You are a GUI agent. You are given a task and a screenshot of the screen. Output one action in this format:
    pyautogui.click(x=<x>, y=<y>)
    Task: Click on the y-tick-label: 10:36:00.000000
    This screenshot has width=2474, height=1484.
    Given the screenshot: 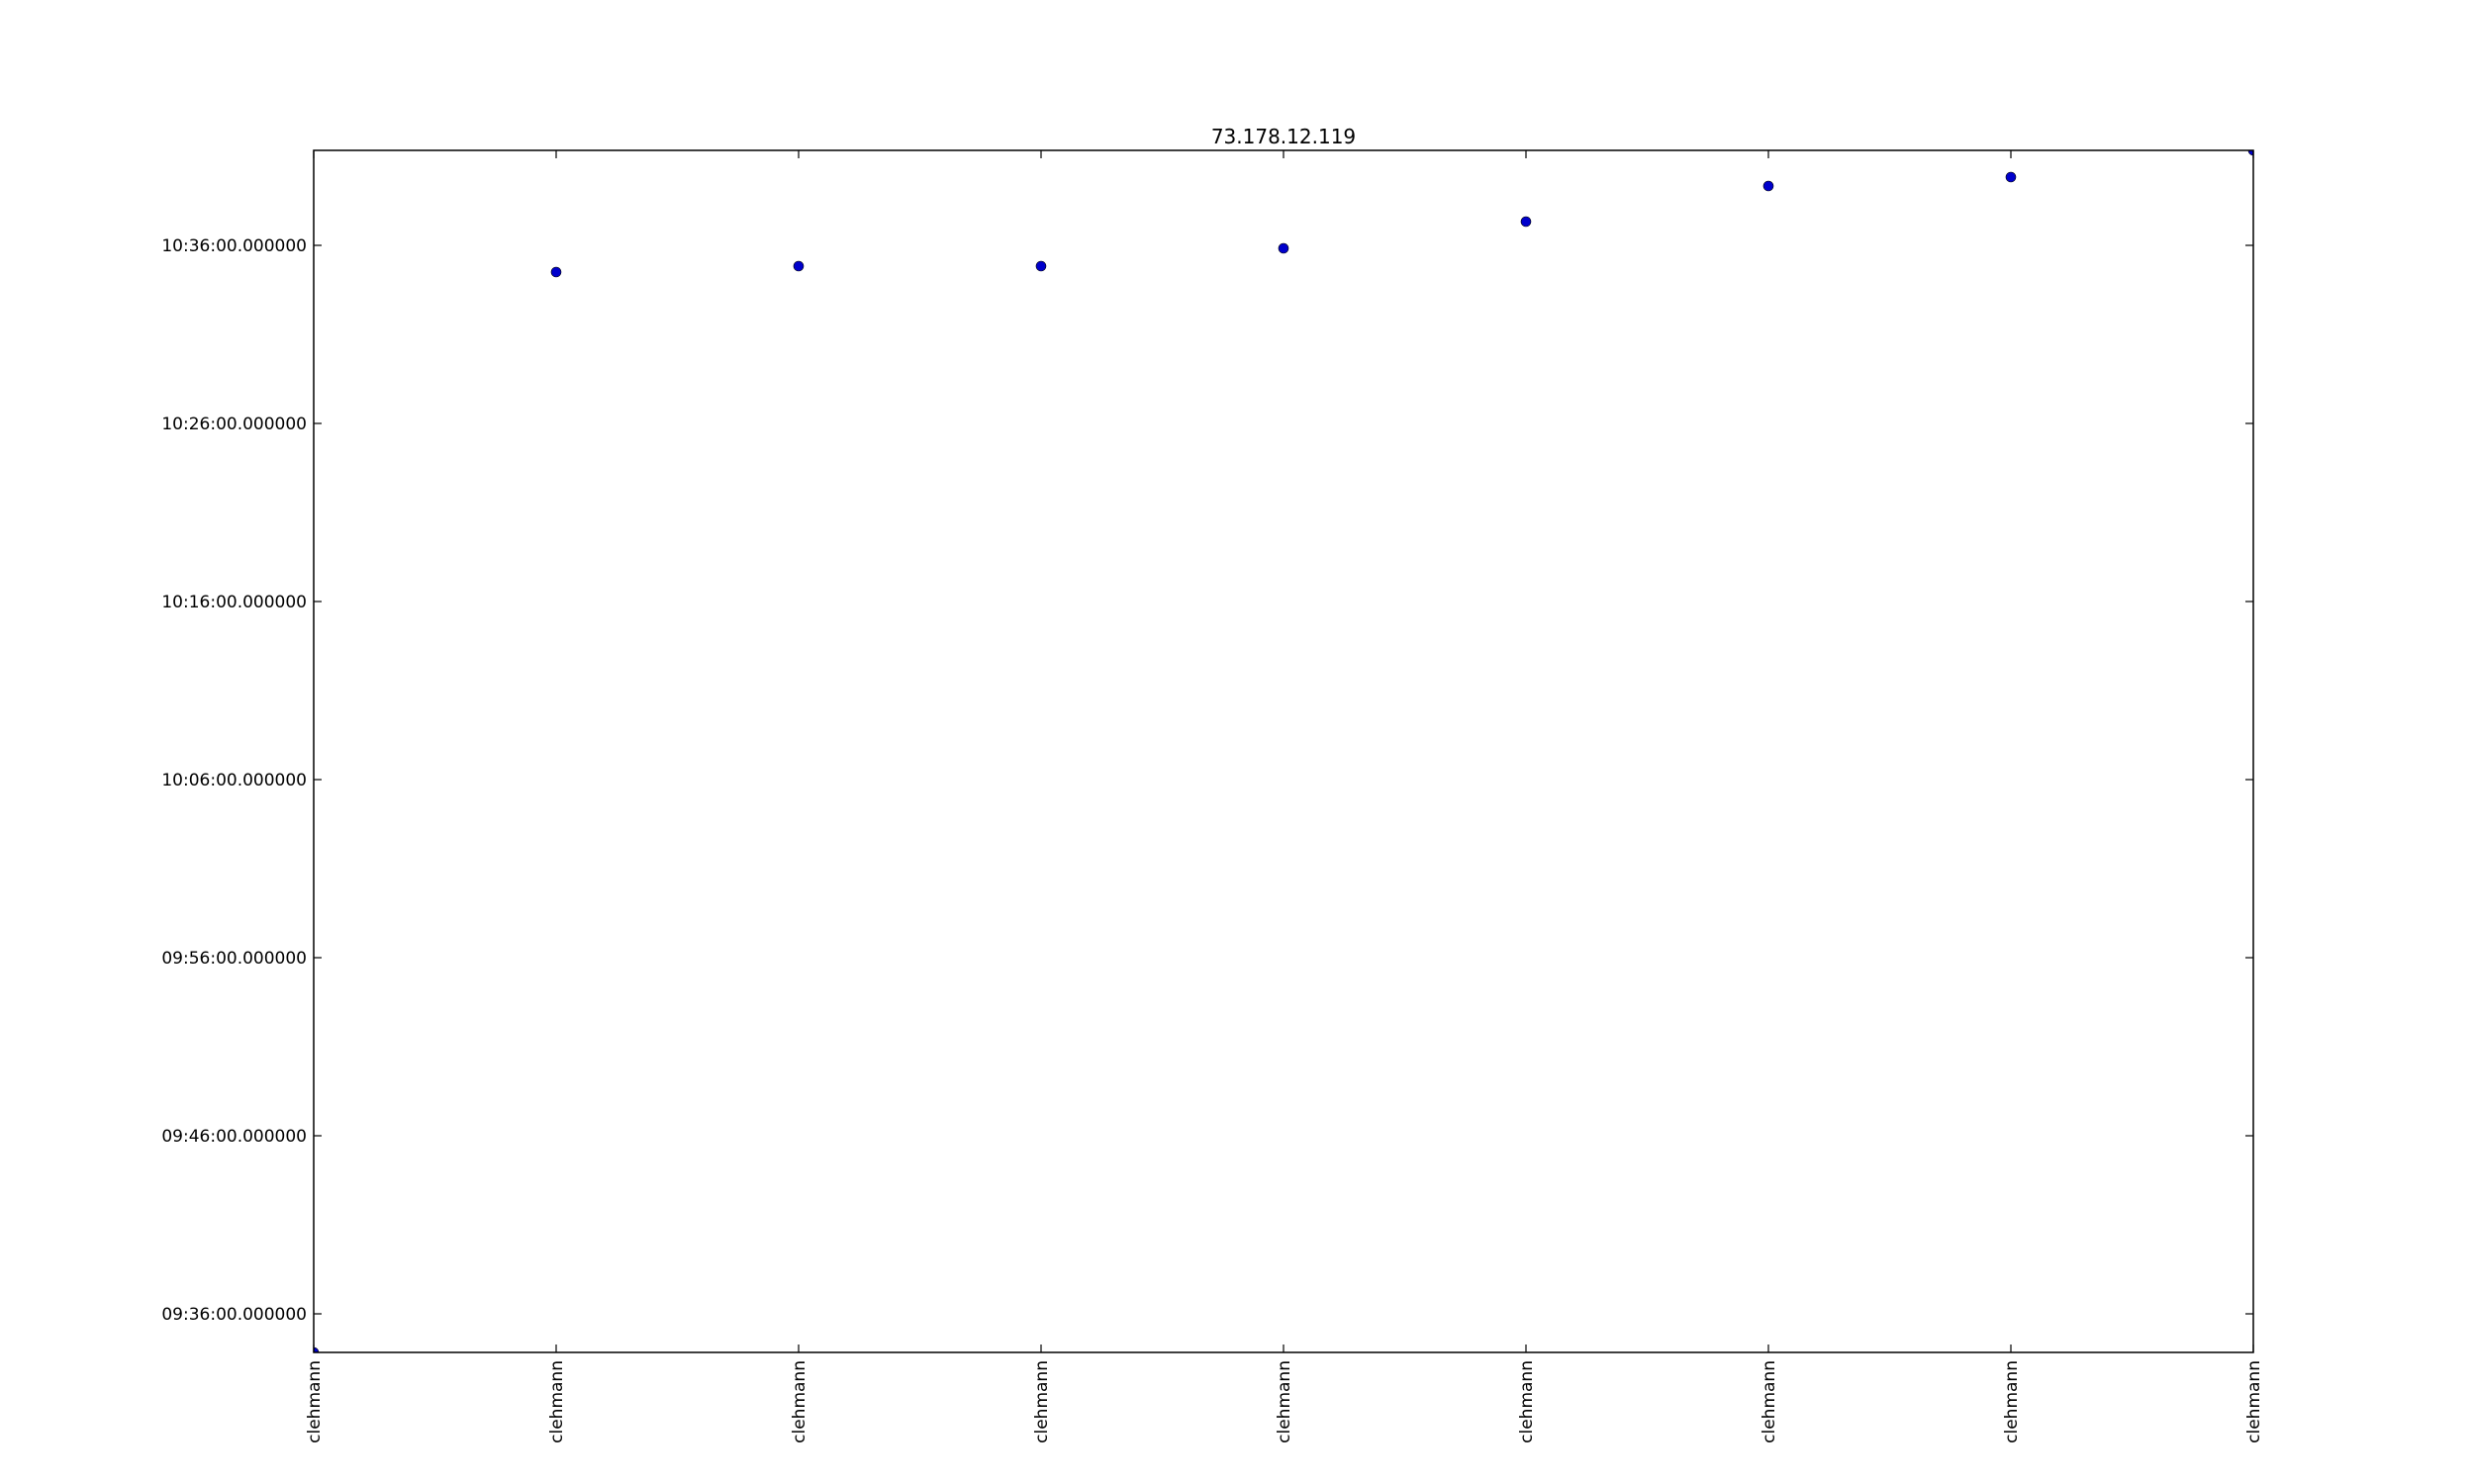 What is the action you would take?
    pyautogui.click(x=234, y=246)
    